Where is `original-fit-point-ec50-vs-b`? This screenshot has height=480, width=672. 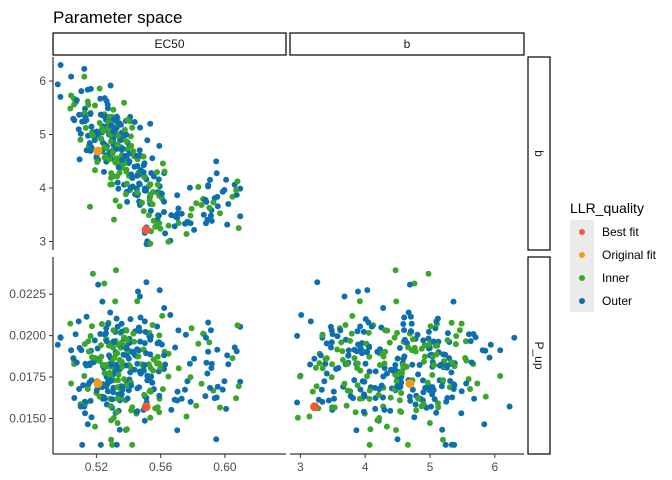
original-fit-point-ec50-vs-b is located at coordinates (98, 151).